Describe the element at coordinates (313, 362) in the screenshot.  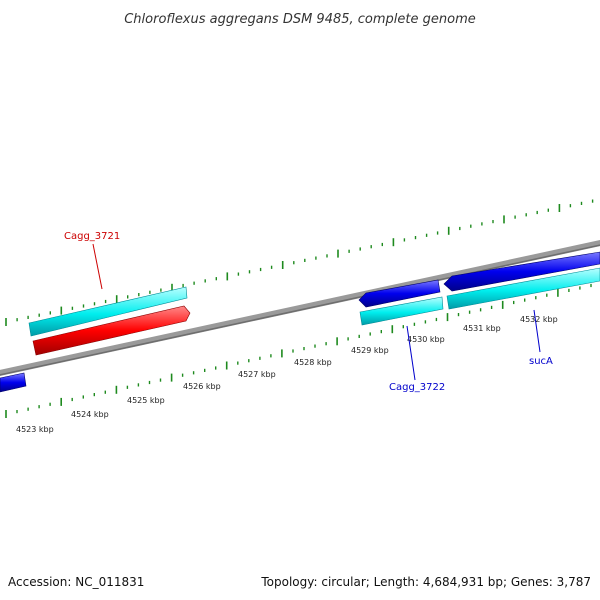
I see `kbp-label-4528: 4528 kbp` at that location.